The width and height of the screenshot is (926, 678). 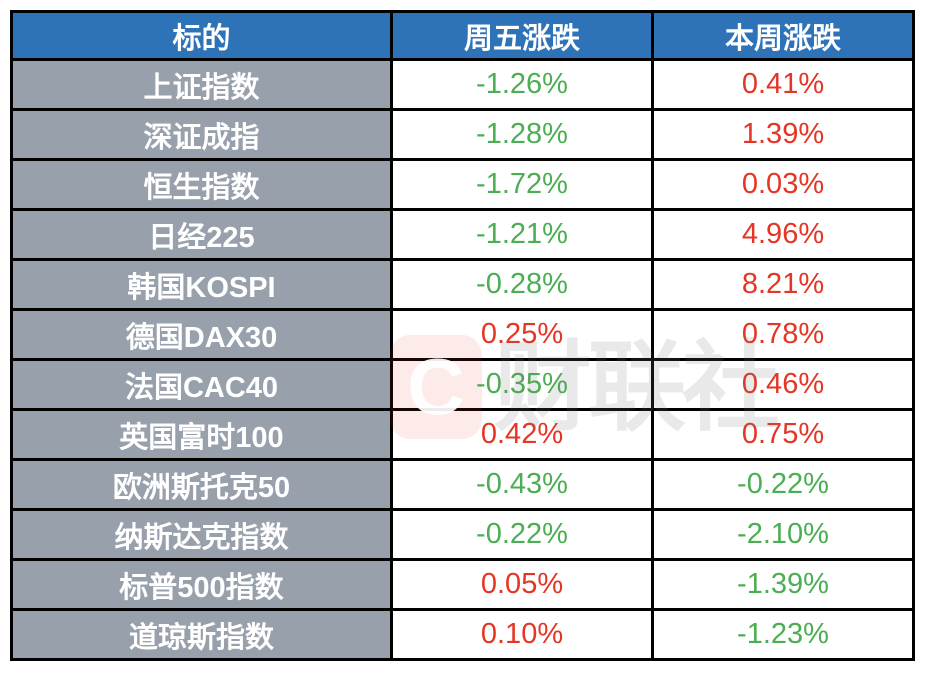 I want to click on table-row: 法国CAC40 -0.35% 0.46%, so click(x=462, y=384).